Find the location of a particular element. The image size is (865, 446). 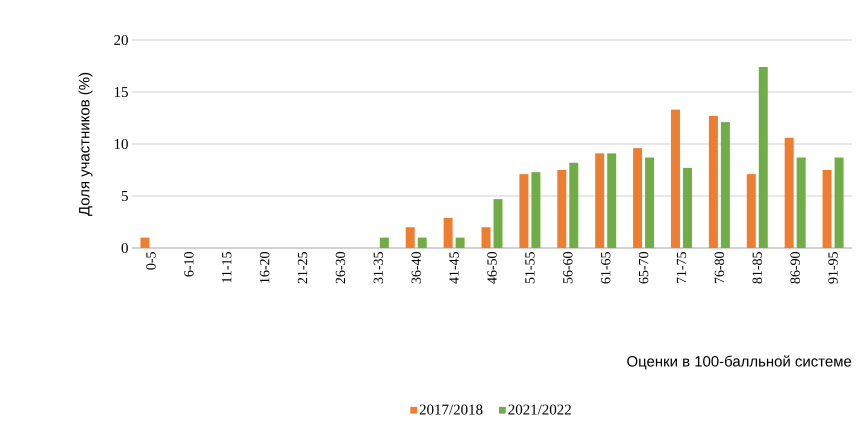

x-tick-label: 11-15 is located at coordinates (227, 267).